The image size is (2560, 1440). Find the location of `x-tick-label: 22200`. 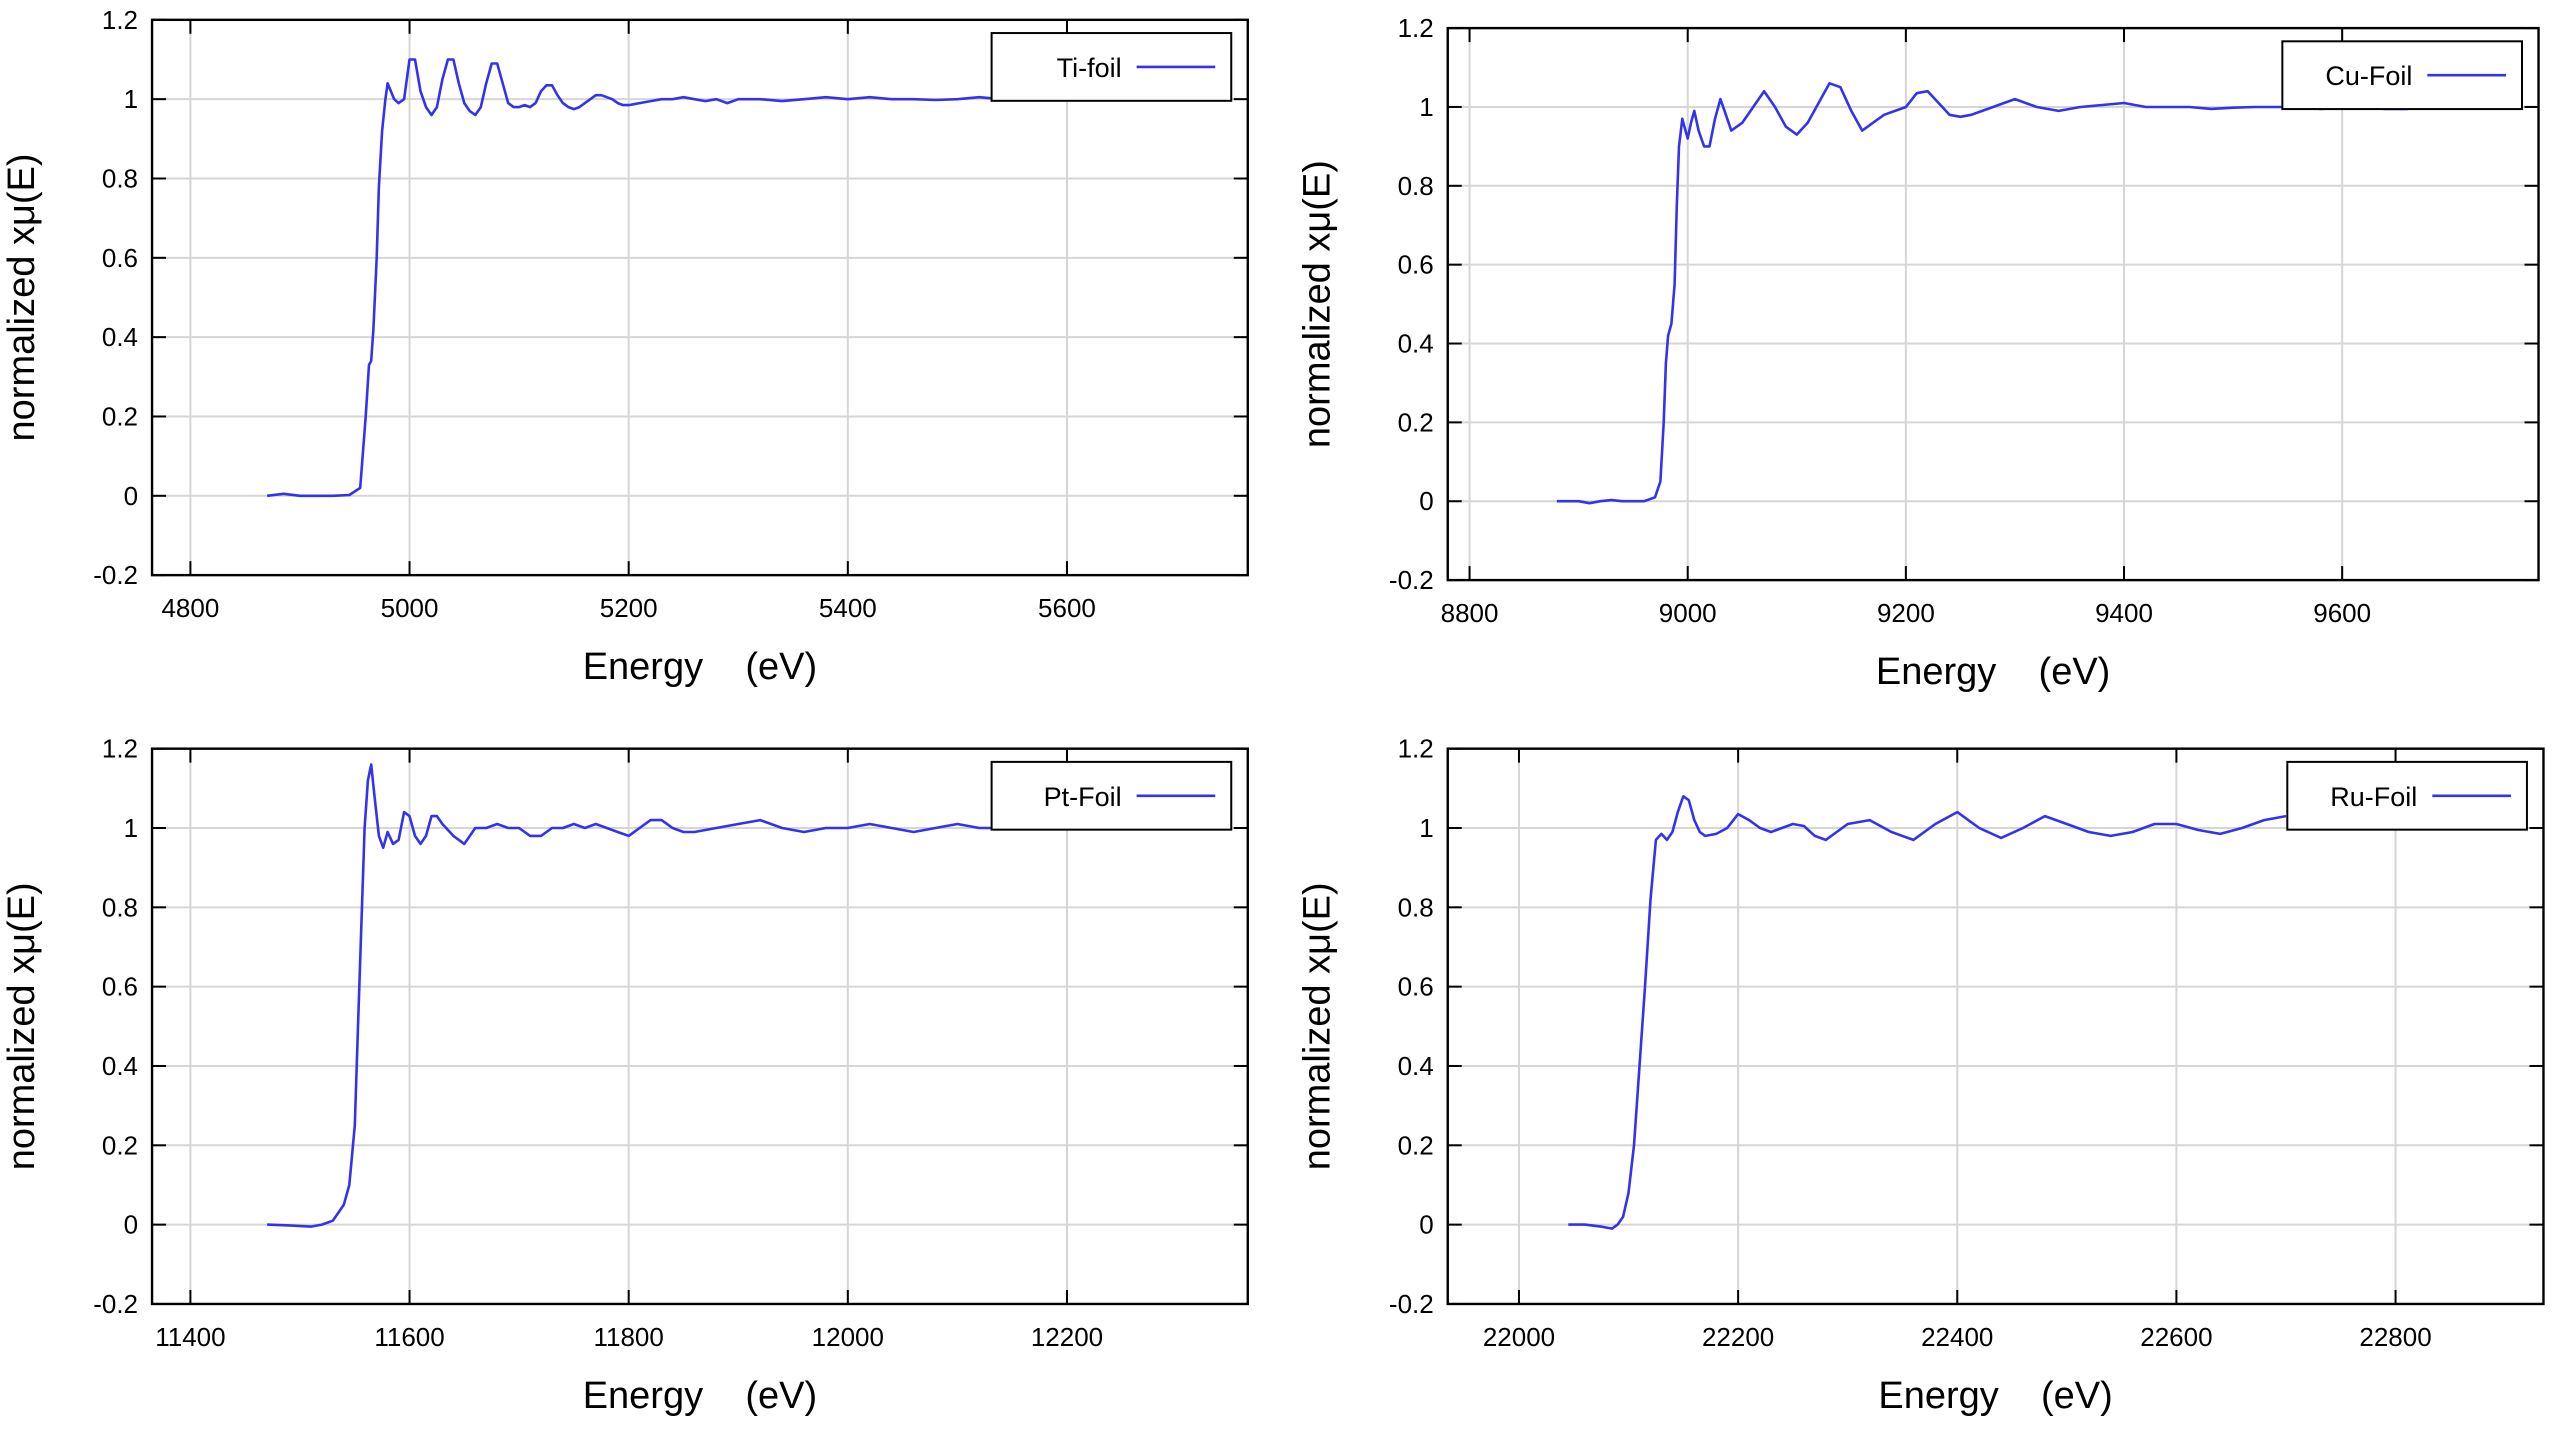

x-tick-label: 22200 is located at coordinates (1738, 1337).